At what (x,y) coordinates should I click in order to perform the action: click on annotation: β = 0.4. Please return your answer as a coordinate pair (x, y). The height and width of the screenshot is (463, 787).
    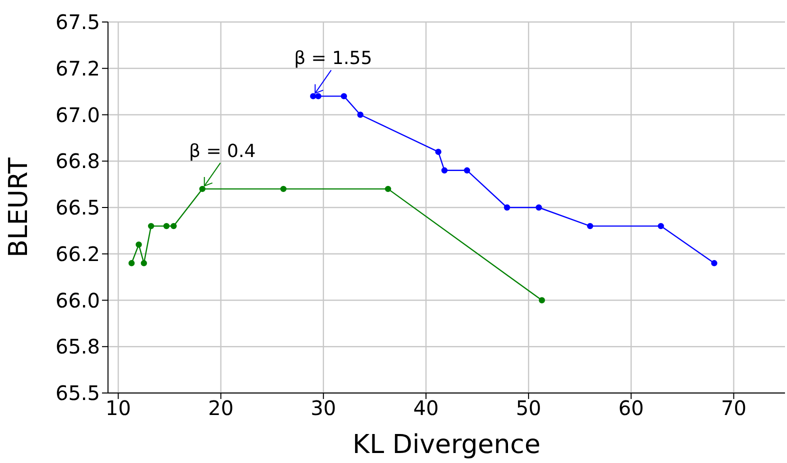
    Looking at the image, I should click on (222, 151).